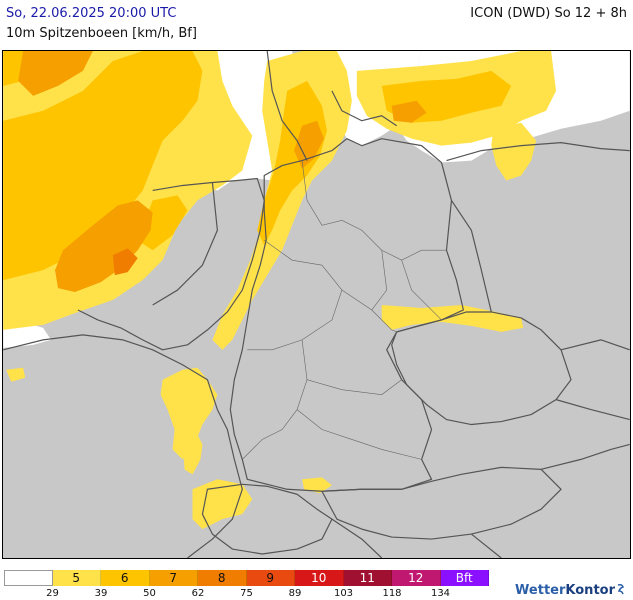 The height and width of the screenshot is (600, 633). Describe the element at coordinates (440, 593) in the screenshot. I see `legend-tick-134: 134` at that location.